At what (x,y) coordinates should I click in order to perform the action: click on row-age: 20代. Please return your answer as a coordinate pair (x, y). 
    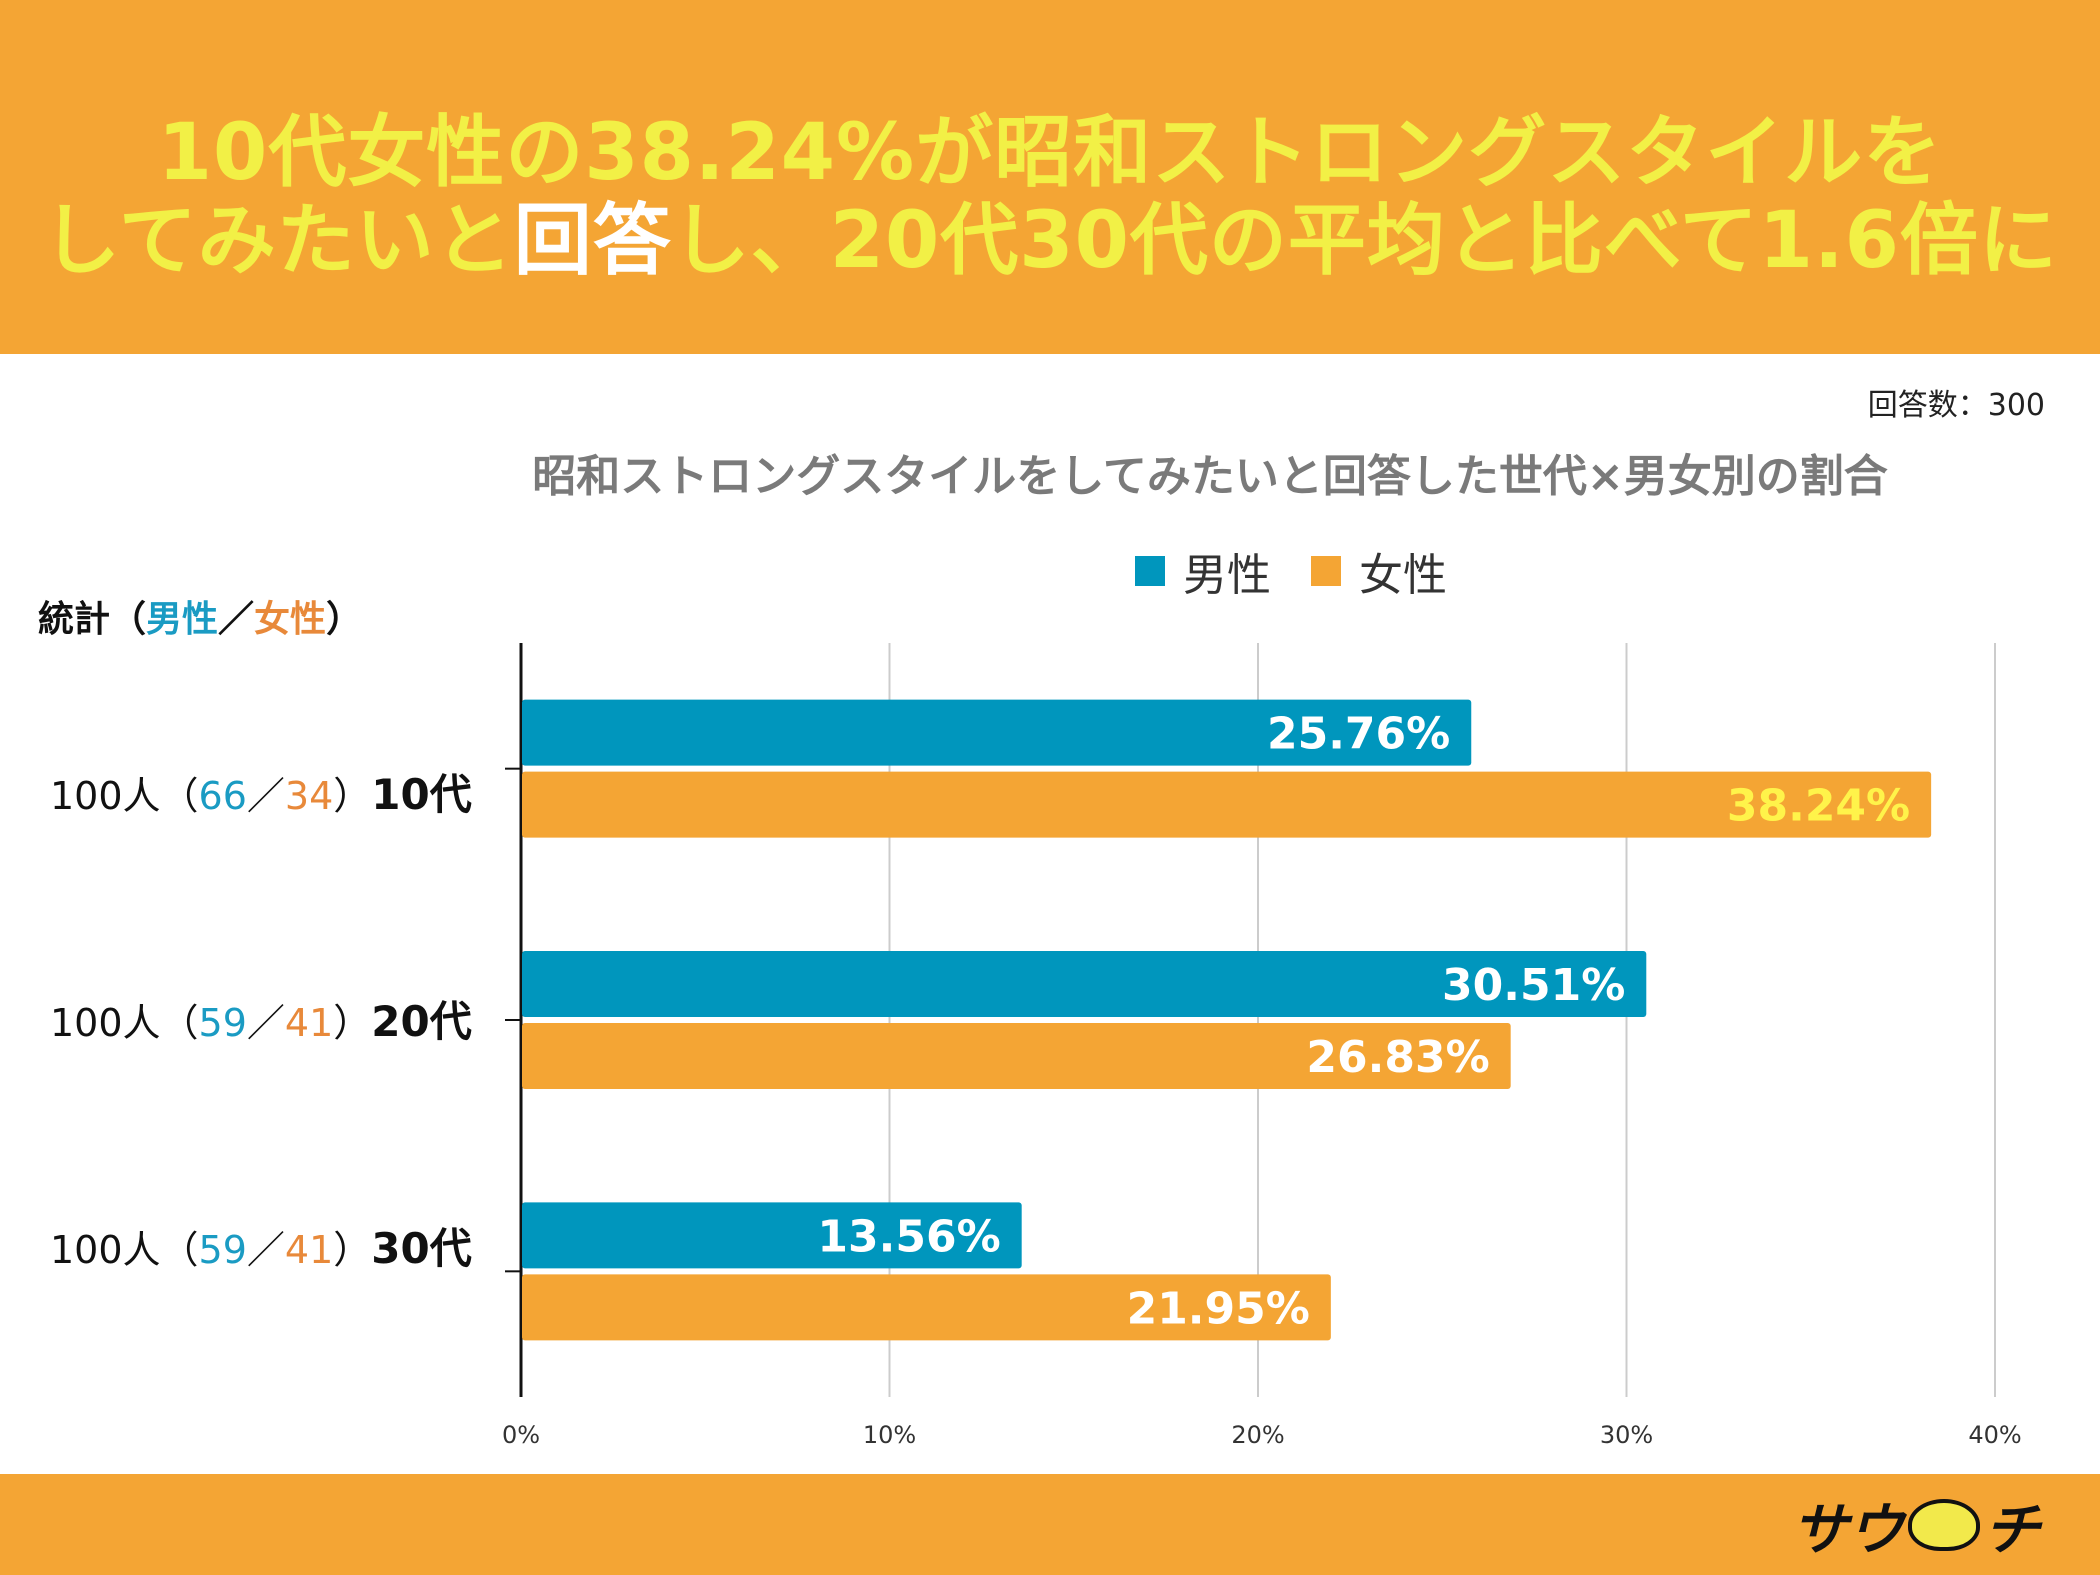
    Looking at the image, I should click on (421, 1021).